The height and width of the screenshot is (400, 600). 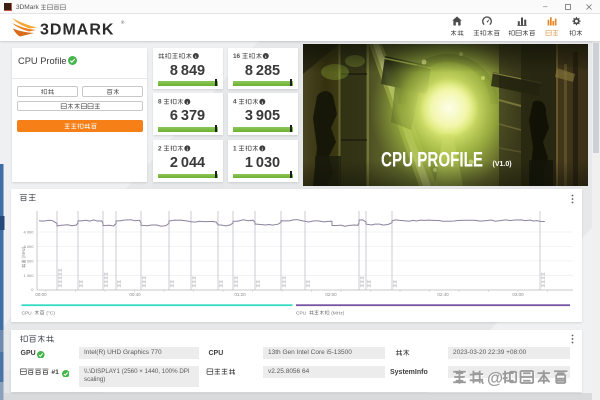 I want to click on svg-text: 02:00, so click(x=331, y=294).